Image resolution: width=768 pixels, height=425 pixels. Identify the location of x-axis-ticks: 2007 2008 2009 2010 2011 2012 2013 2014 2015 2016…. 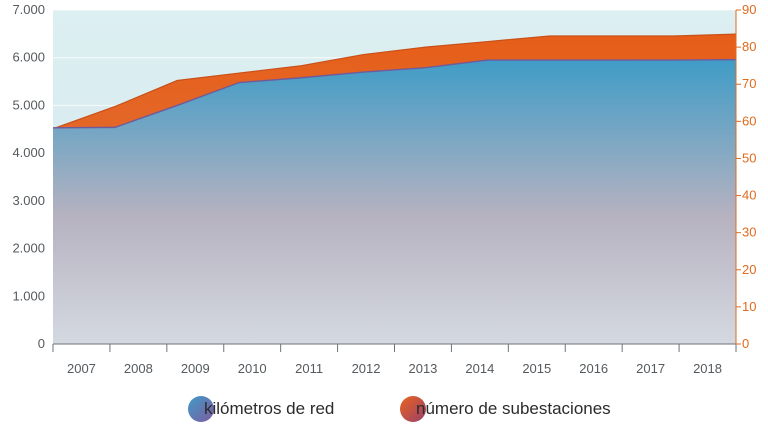
(394, 368).